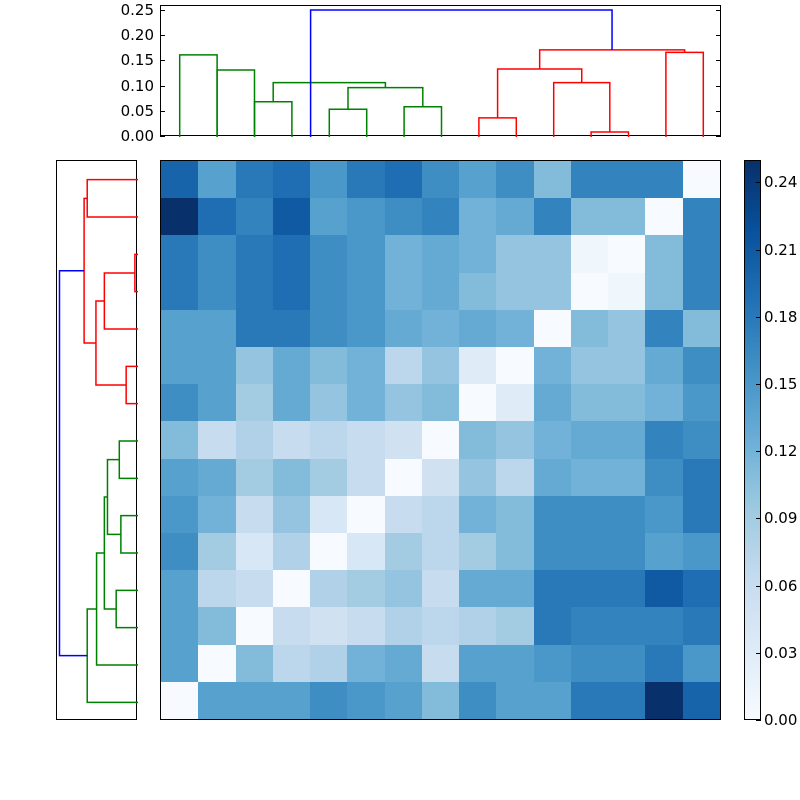 This screenshot has width=800, height=800. I want to click on top-dendrogram, so click(440, 71).